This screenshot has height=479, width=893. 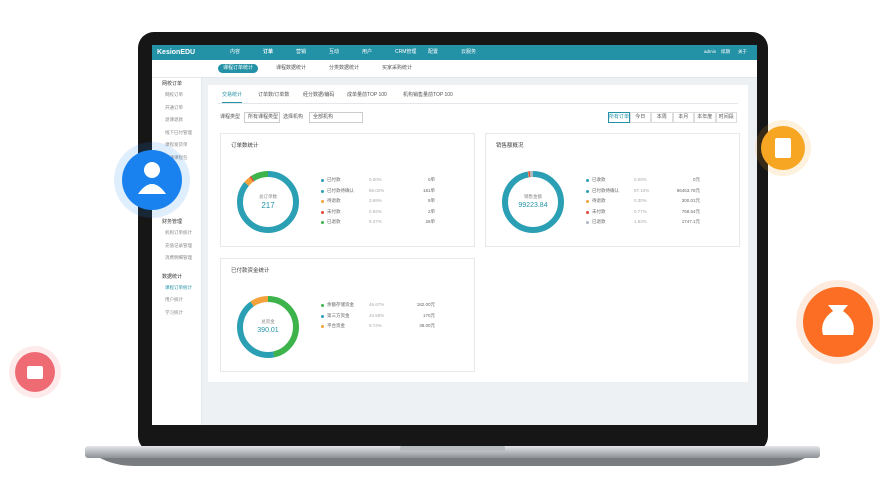 I want to click on time-button: 本周, so click(x=662, y=117).